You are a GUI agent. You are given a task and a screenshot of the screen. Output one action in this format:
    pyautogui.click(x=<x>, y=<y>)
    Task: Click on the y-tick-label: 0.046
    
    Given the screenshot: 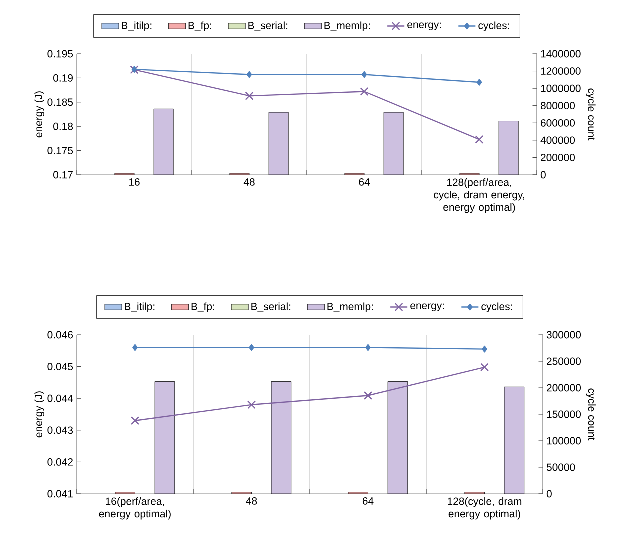 What is the action you would take?
    pyautogui.click(x=61, y=335)
    